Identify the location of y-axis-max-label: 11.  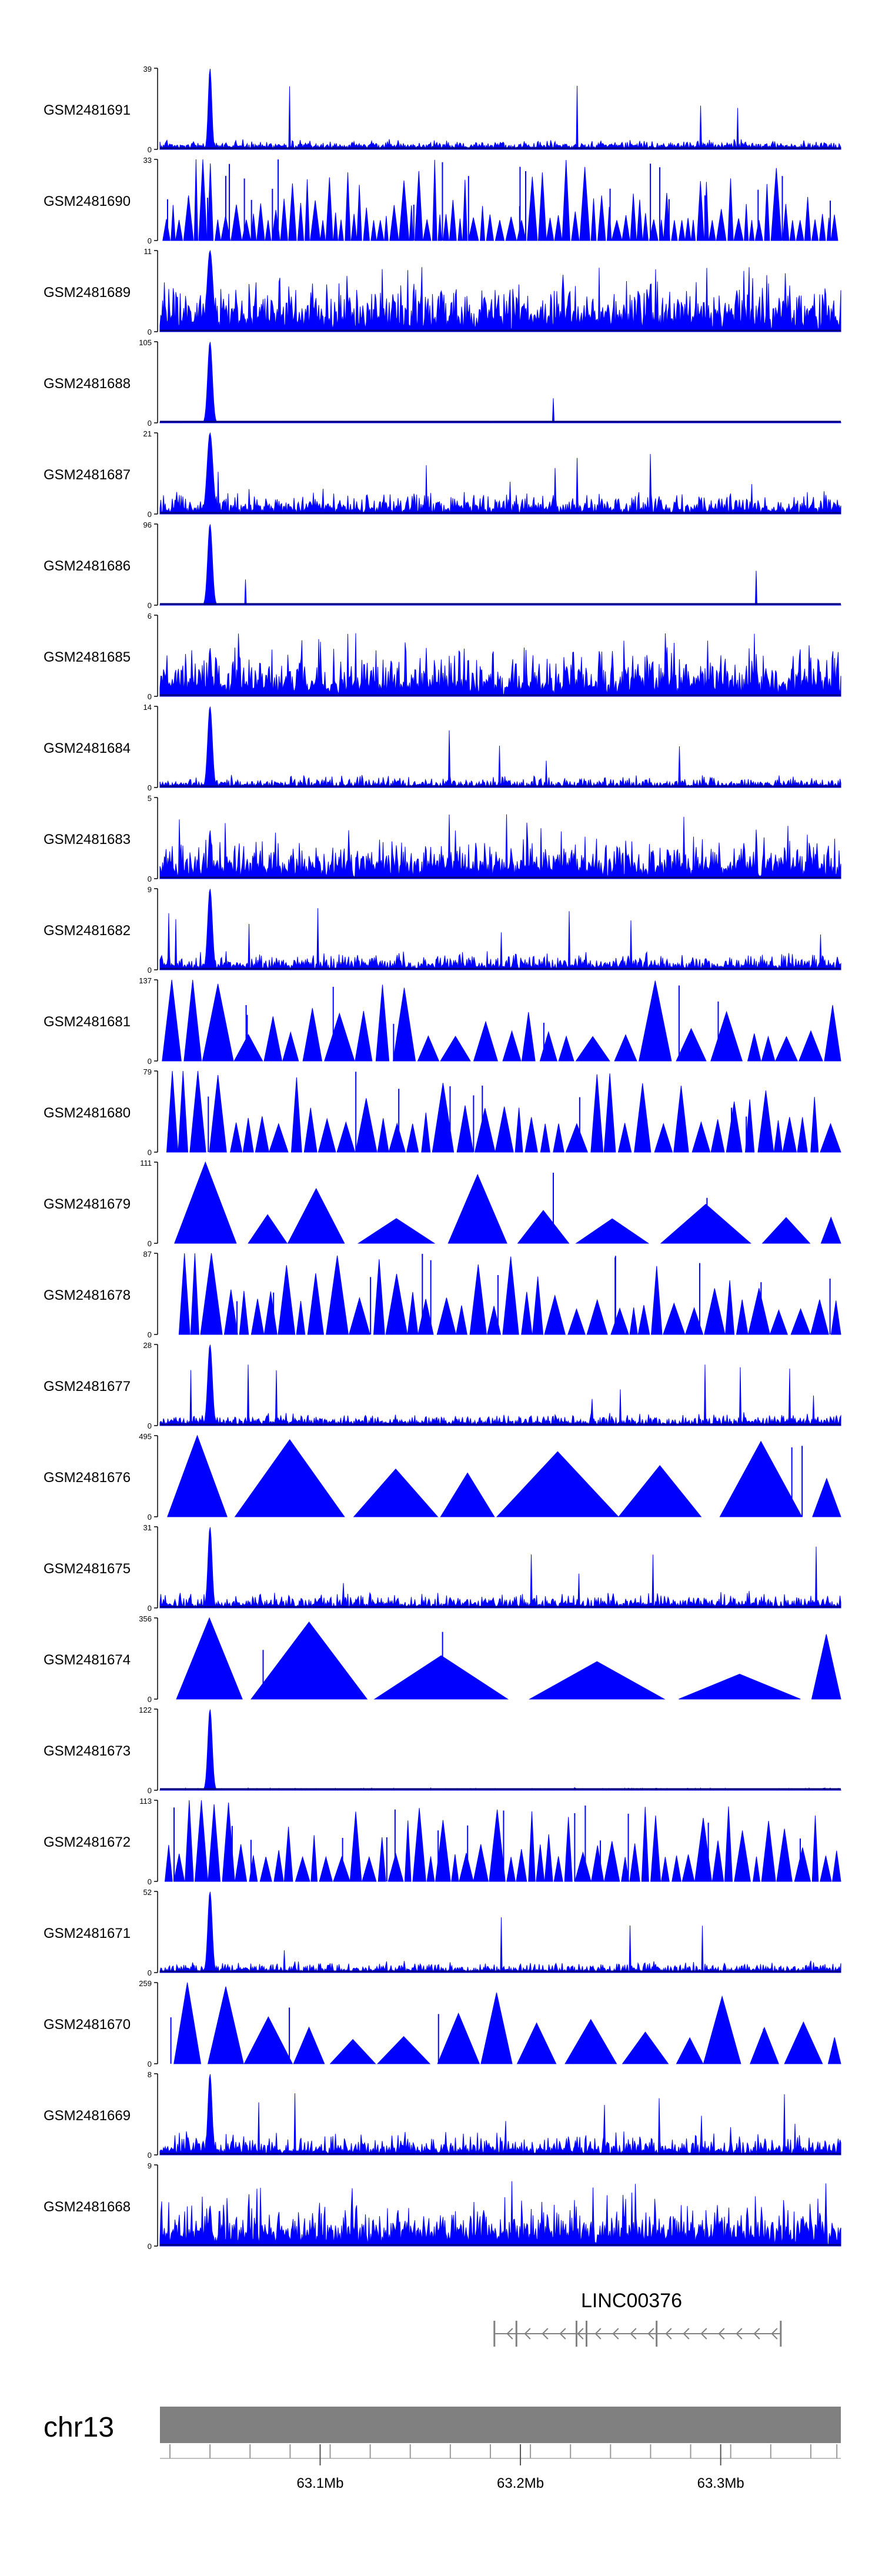
(148, 251).